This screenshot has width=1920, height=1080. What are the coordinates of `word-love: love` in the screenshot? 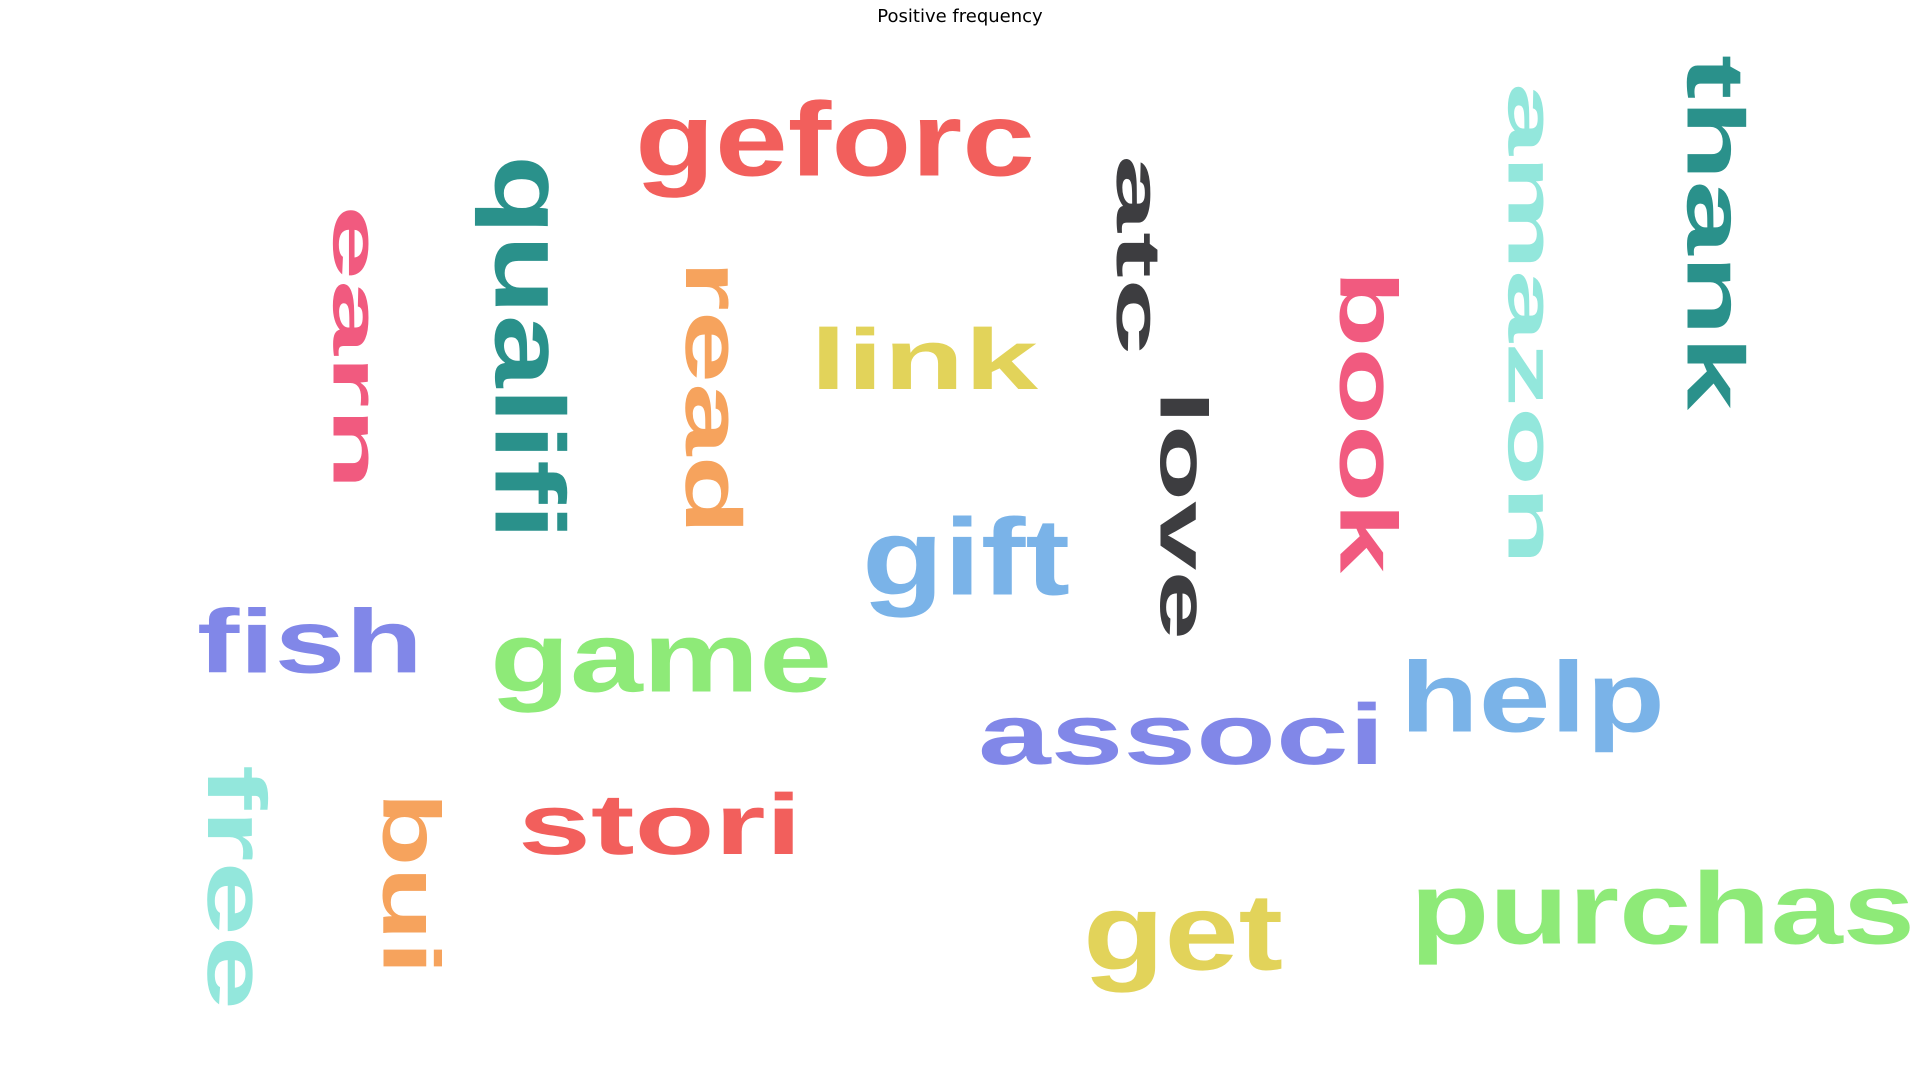 It's located at (1183, 515).